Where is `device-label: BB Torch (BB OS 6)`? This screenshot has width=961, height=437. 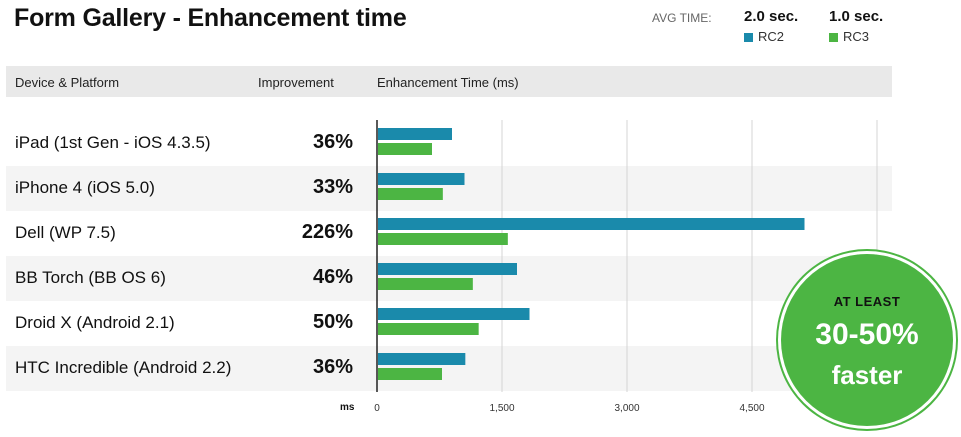
device-label: BB Torch (BB OS 6) is located at coordinates (90, 277).